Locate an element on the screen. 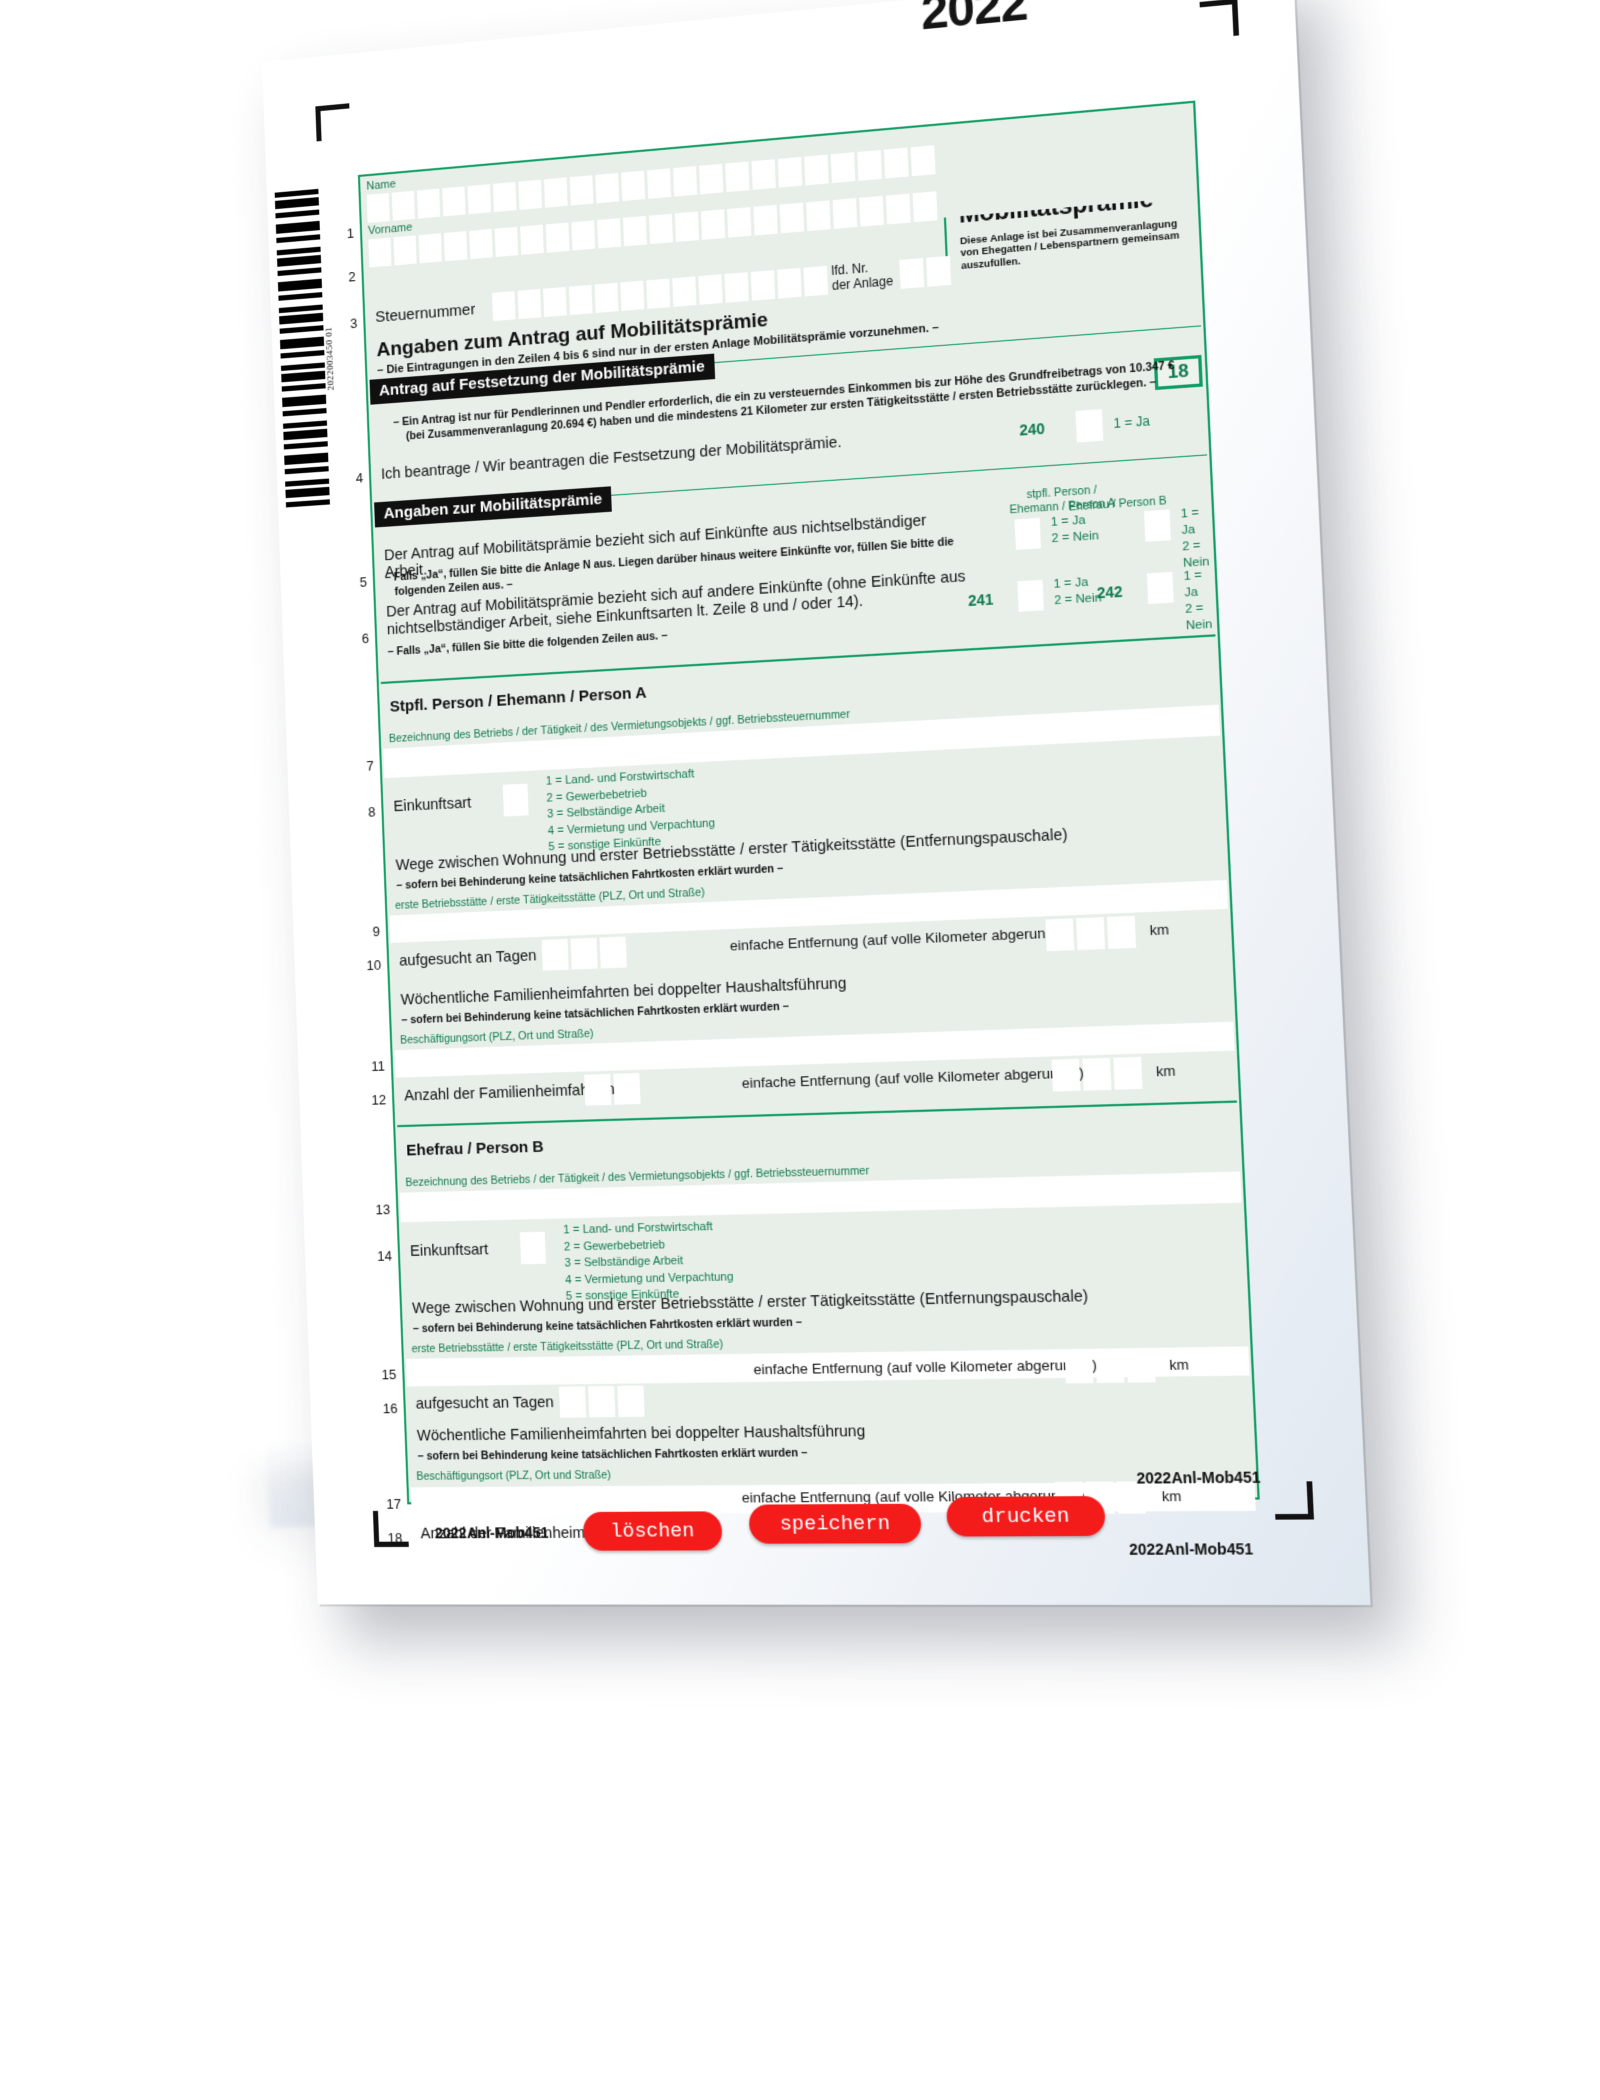 The height and width of the screenshot is (2100, 1600). row-number-11: 11 is located at coordinates (378, 1066).